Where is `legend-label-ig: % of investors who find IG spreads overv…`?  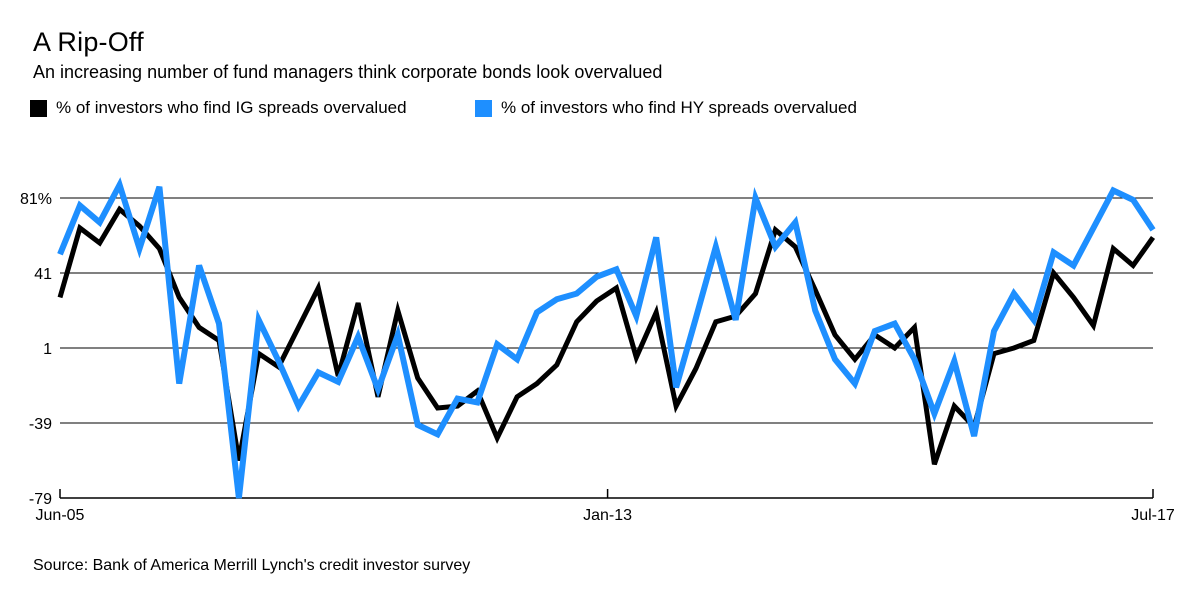
legend-label-ig: % of investors who find IG spreads overv… is located at coordinates (231, 107).